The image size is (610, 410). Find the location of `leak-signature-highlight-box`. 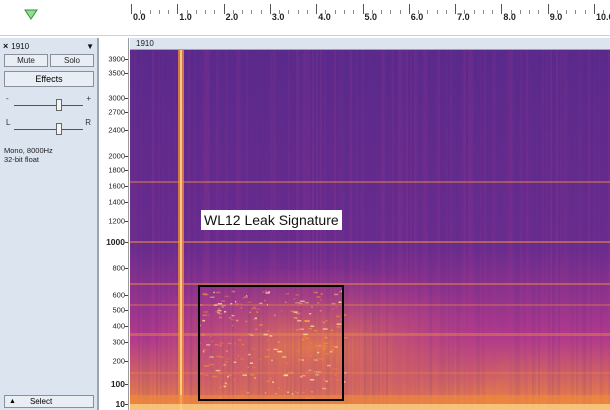

leak-signature-highlight-box is located at coordinates (271, 343).